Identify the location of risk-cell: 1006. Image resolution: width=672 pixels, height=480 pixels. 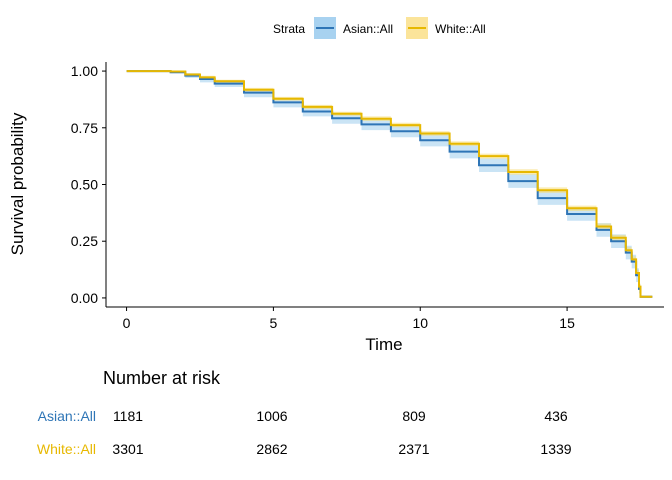
(271, 416).